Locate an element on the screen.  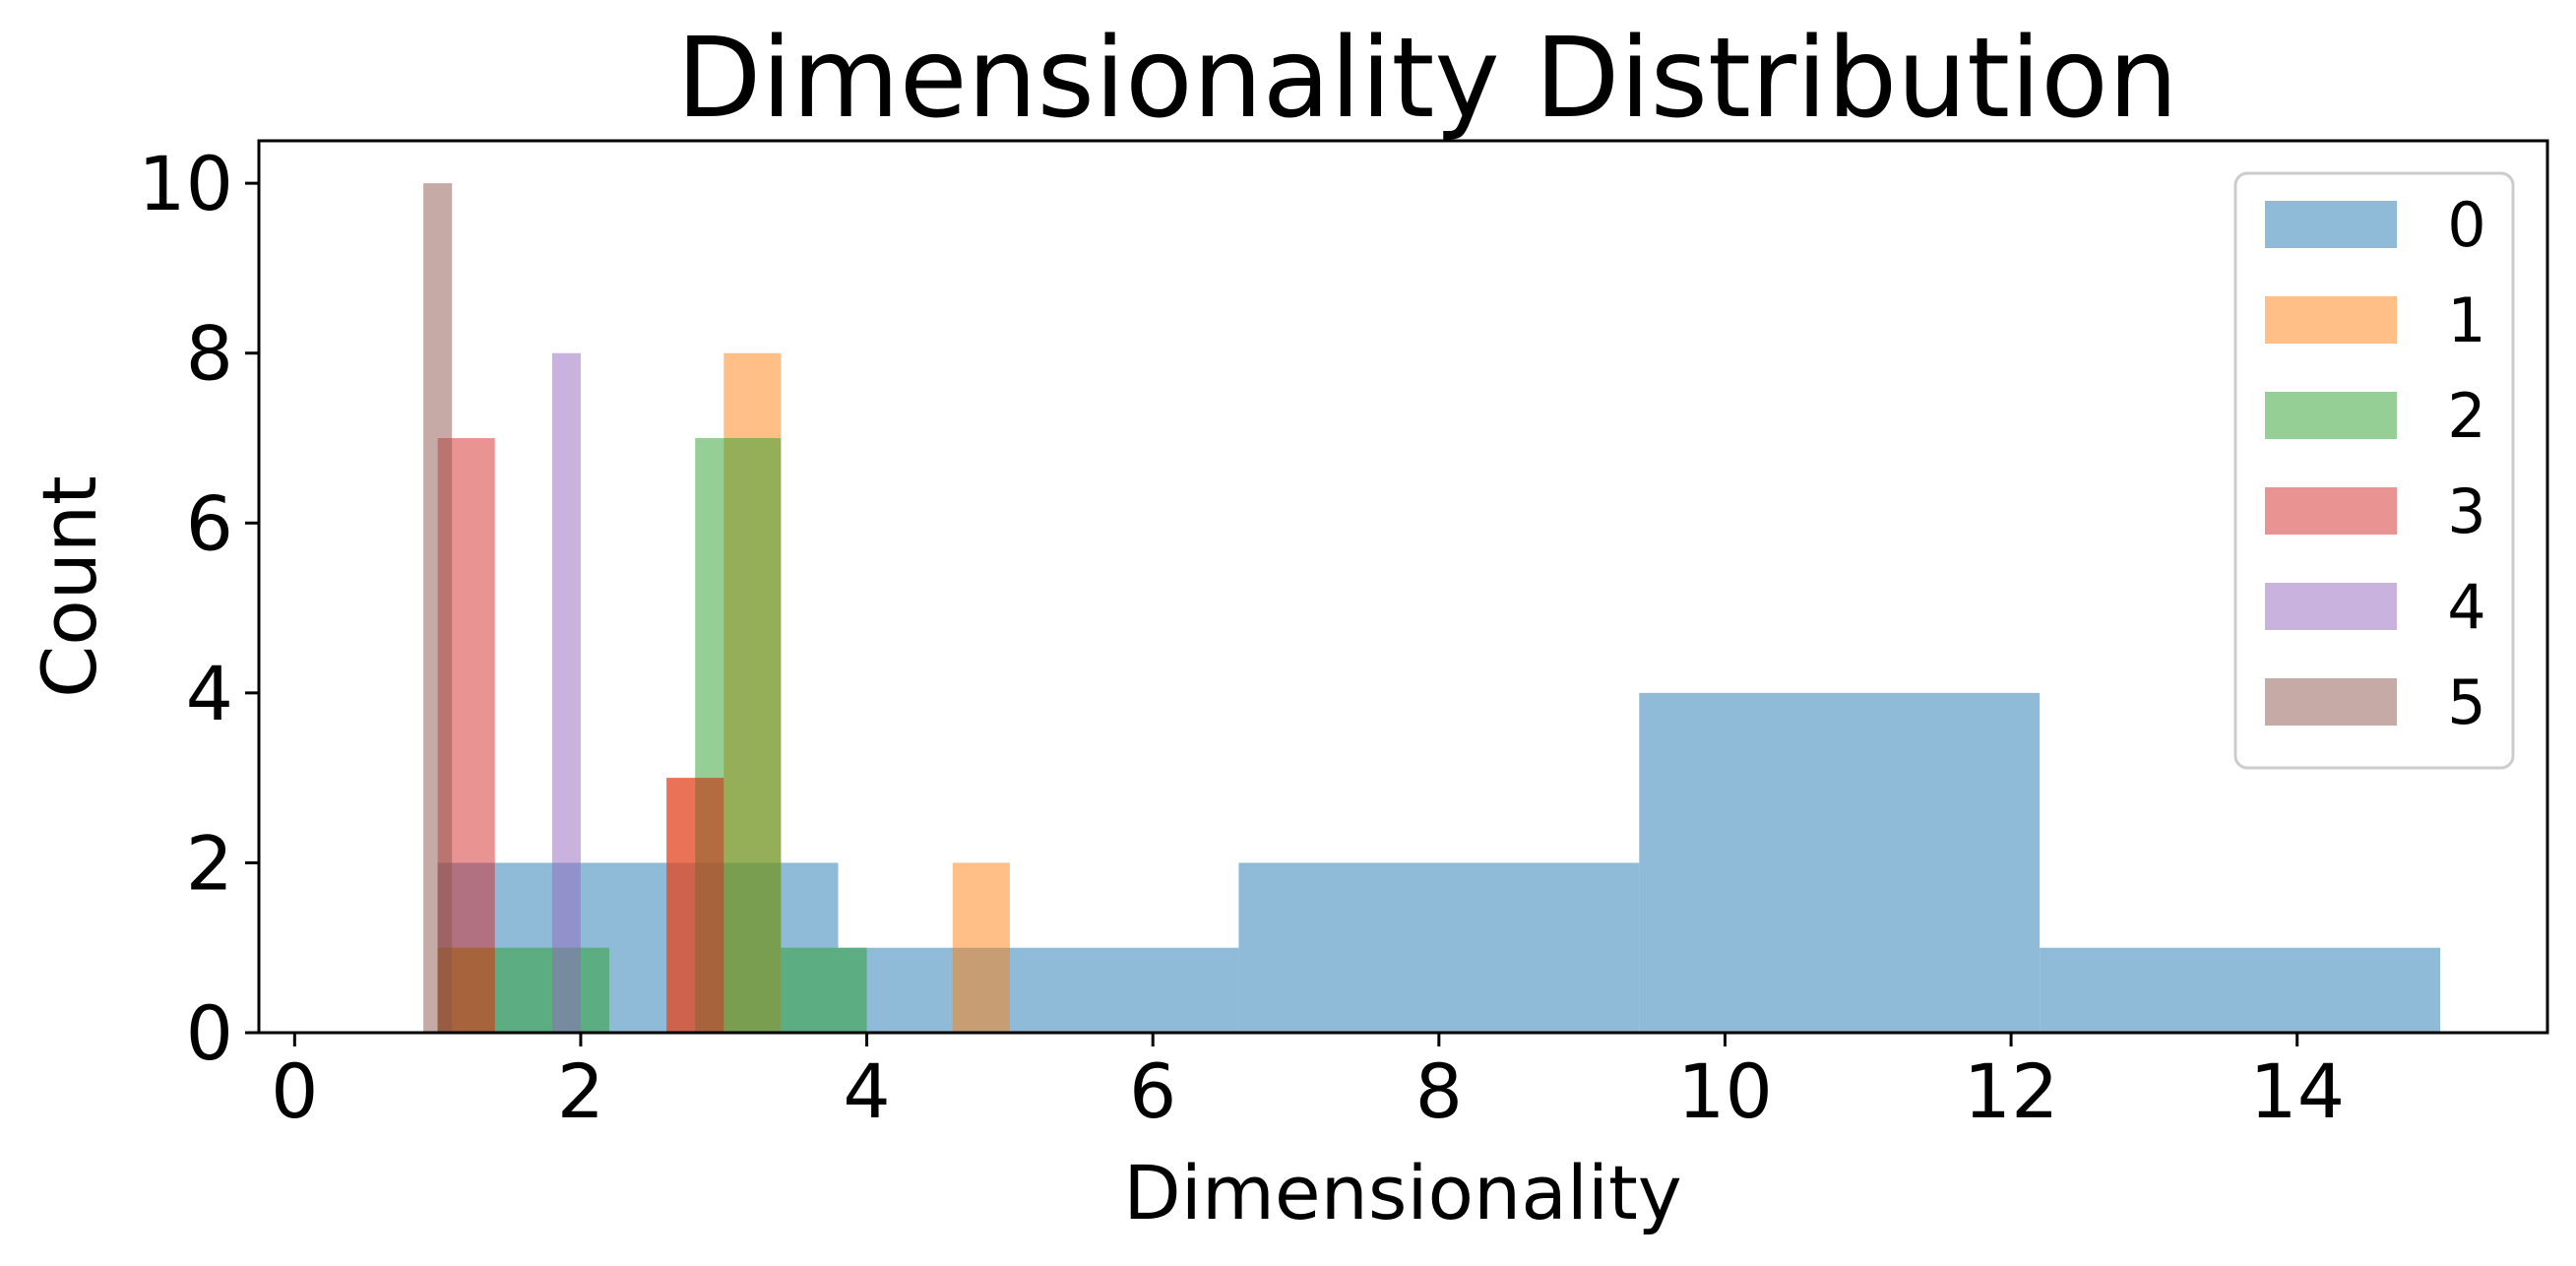
legend-label-2: 2 is located at coordinates (2466, 416).